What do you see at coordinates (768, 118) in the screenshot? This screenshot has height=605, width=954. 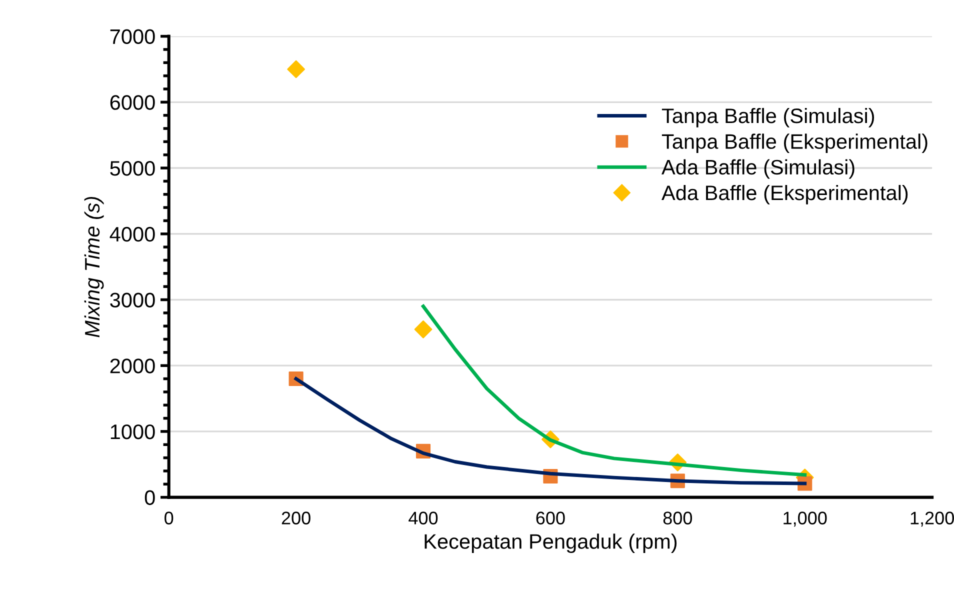 I see `legend-label: Tanpa Baffle (Simulasi)` at bounding box center [768, 118].